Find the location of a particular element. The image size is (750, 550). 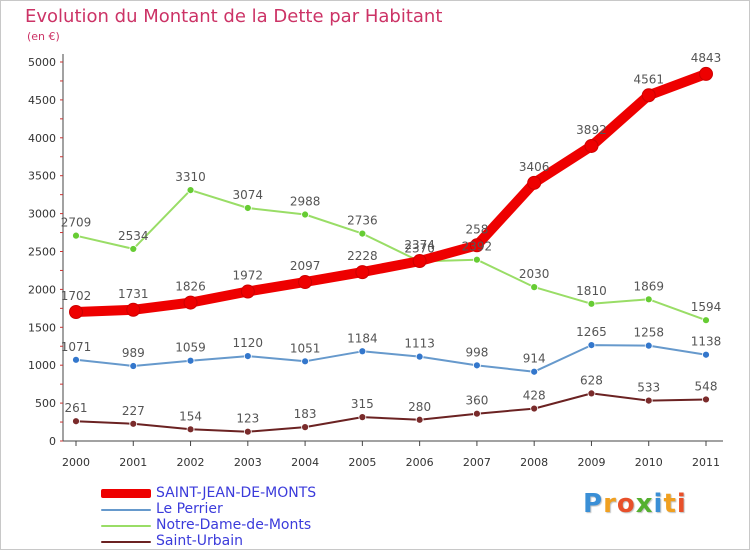

data-label: 2534 is located at coordinates (133, 236).